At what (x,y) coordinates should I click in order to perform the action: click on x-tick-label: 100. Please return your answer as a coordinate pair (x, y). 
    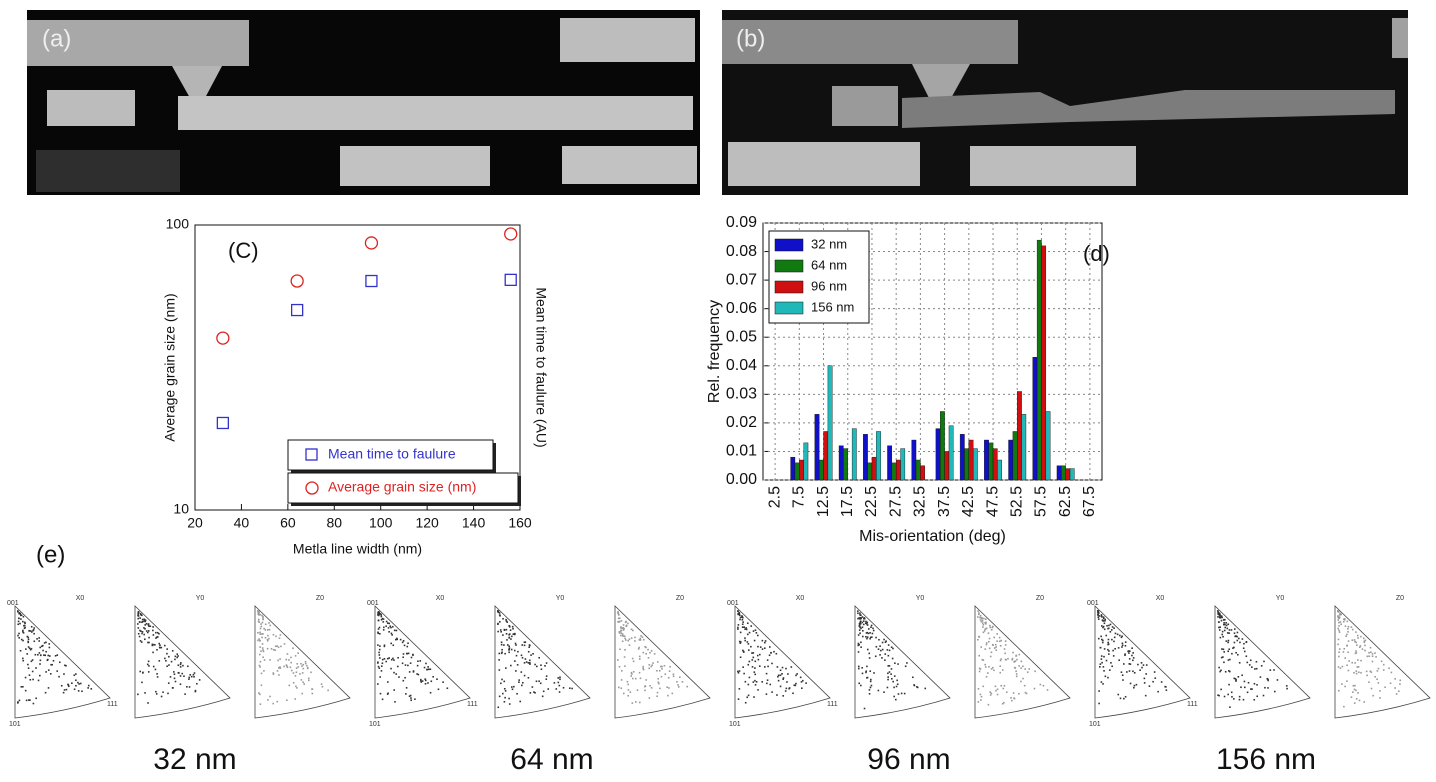
    Looking at the image, I should click on (381, 523).